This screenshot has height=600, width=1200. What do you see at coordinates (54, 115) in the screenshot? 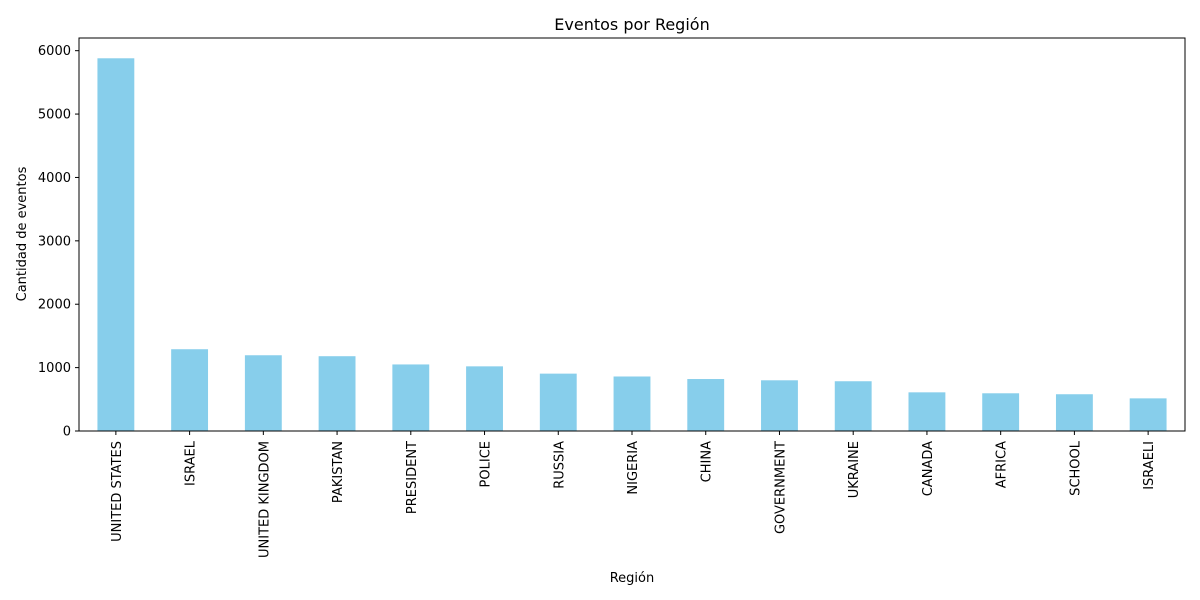
I see `y-tick-label: 5000` at bounding box center [54, 115].